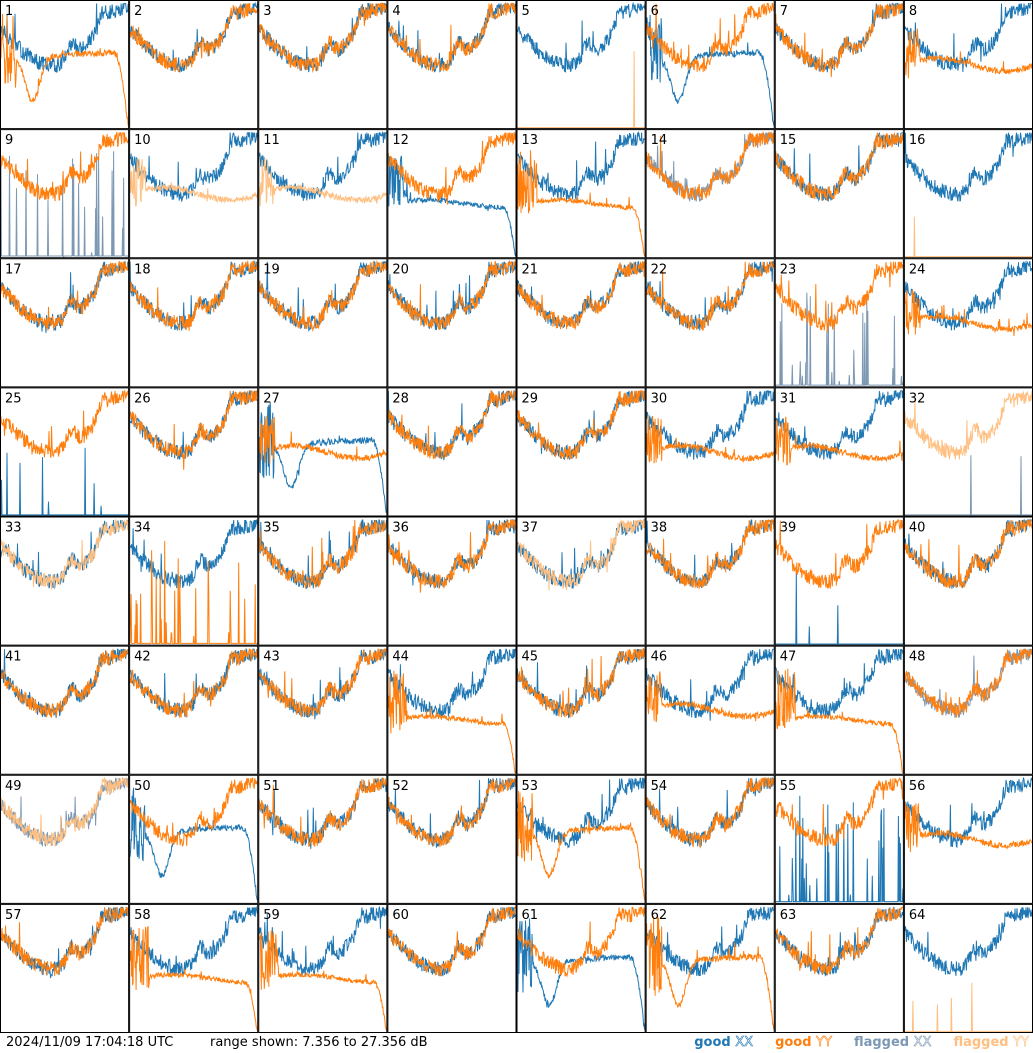 Image resolution: width=1033 pixels, height=1053 pixels. Describe the element at coordinates (65, 581) in the screenshot. I see `panel-33: 33` at that location.